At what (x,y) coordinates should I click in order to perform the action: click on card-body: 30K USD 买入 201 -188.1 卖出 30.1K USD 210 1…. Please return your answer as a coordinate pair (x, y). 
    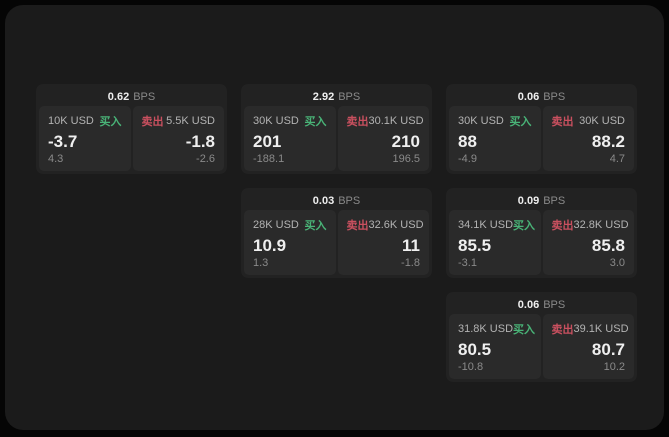
    Looking at the image, I should click on (336, 138).